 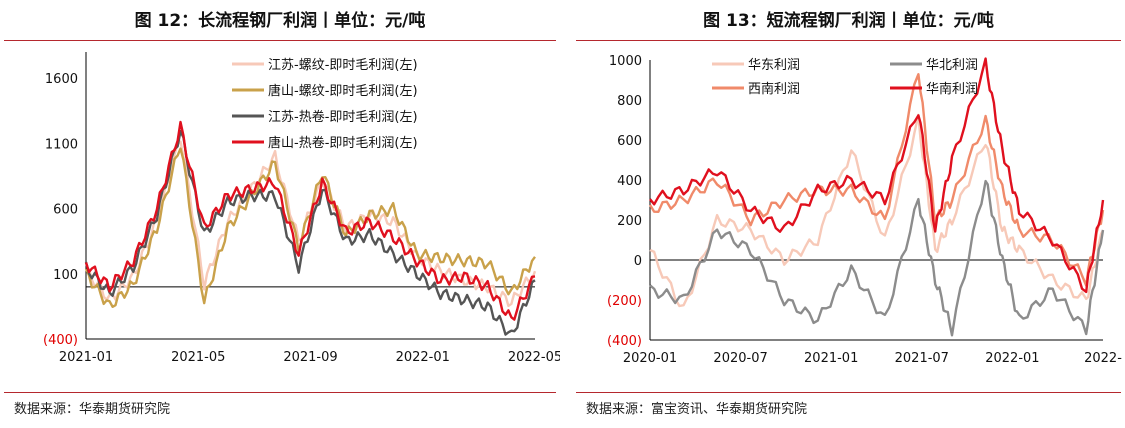 I want to click on legend-label: 华南利润, so click(x=952, y=89).